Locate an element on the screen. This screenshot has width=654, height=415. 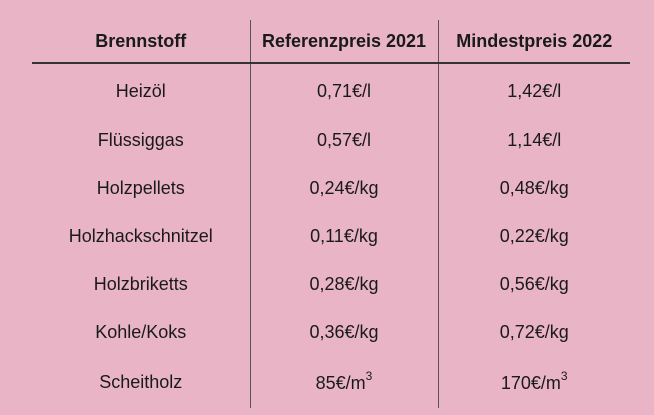
table-row: Kohle/Koks 0,36€/kg 0,72€/kg is located at coordinates (331, 332).